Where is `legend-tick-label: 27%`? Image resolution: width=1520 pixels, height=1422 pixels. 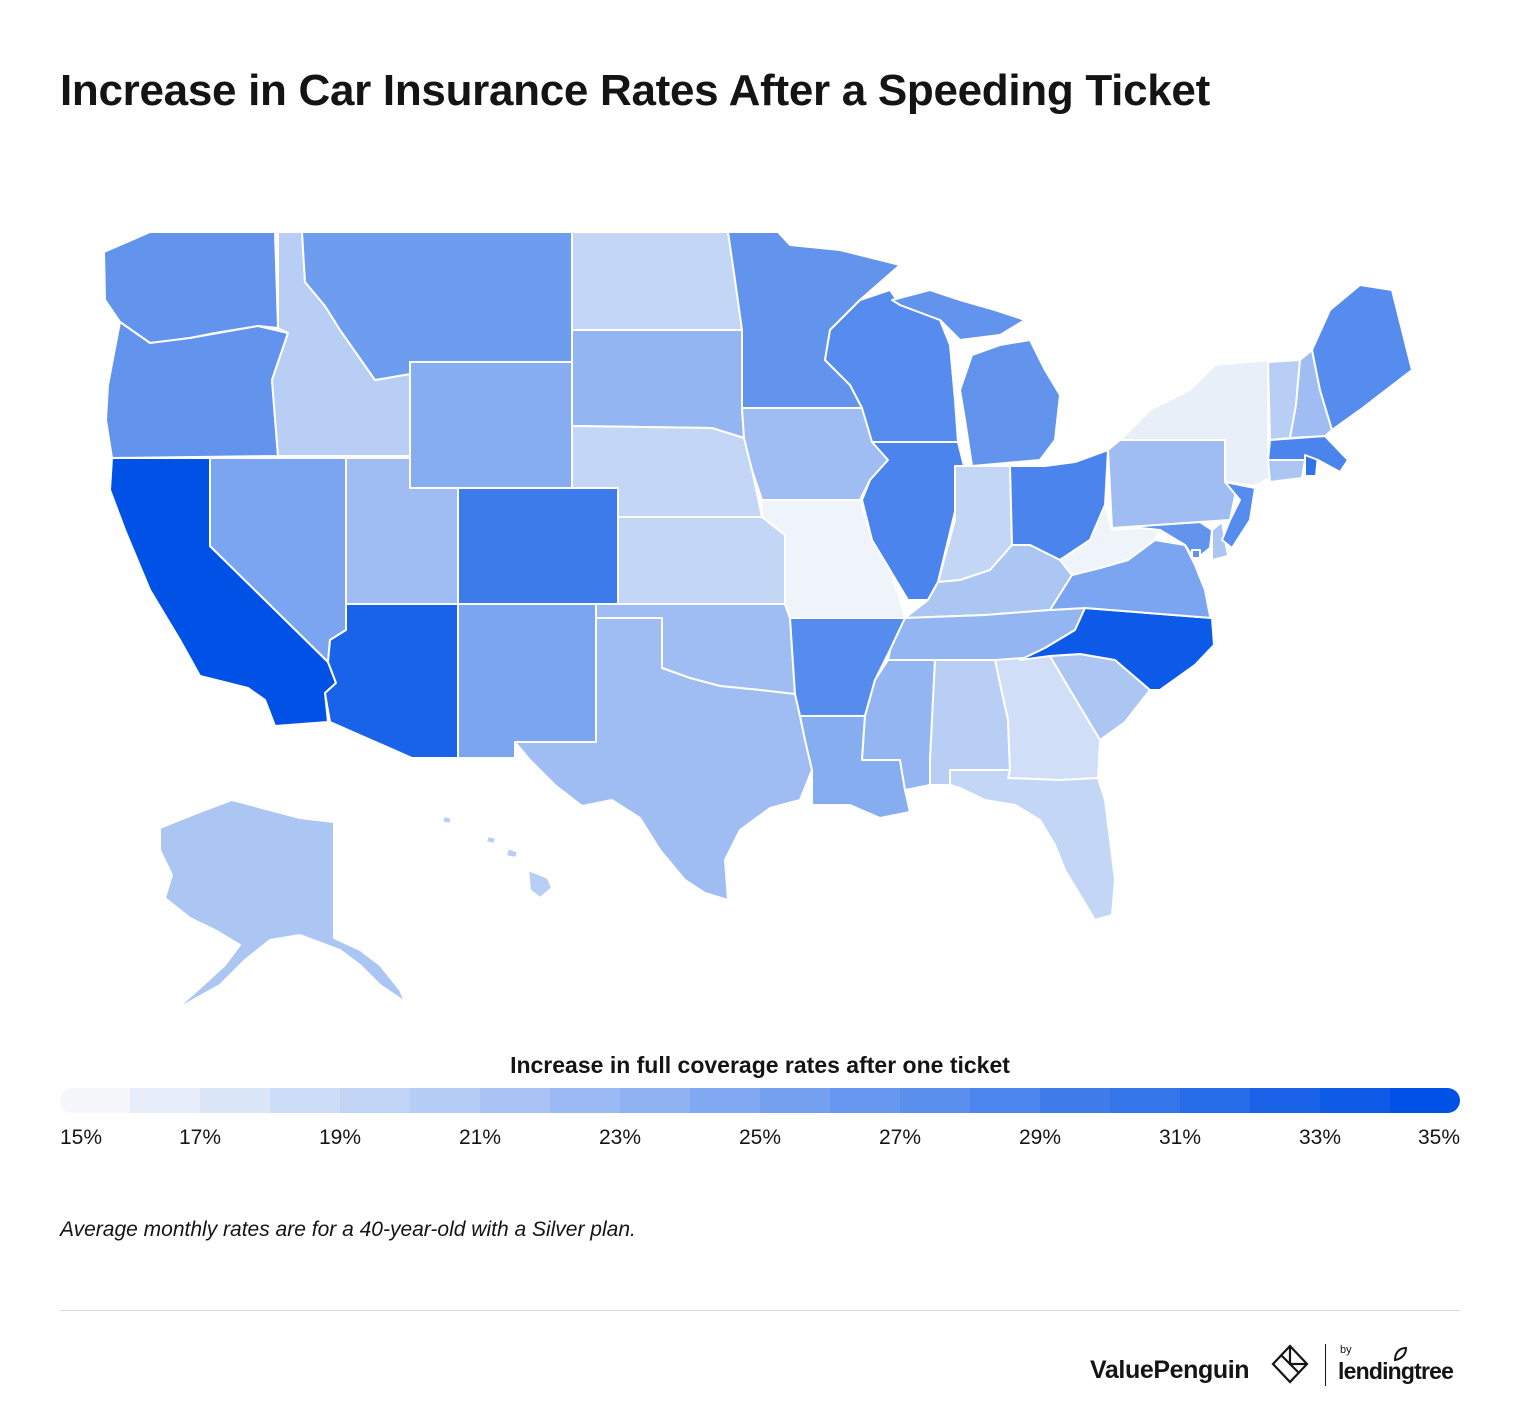
legend-tick-label: 27% is located at coordinates (900, 1137).